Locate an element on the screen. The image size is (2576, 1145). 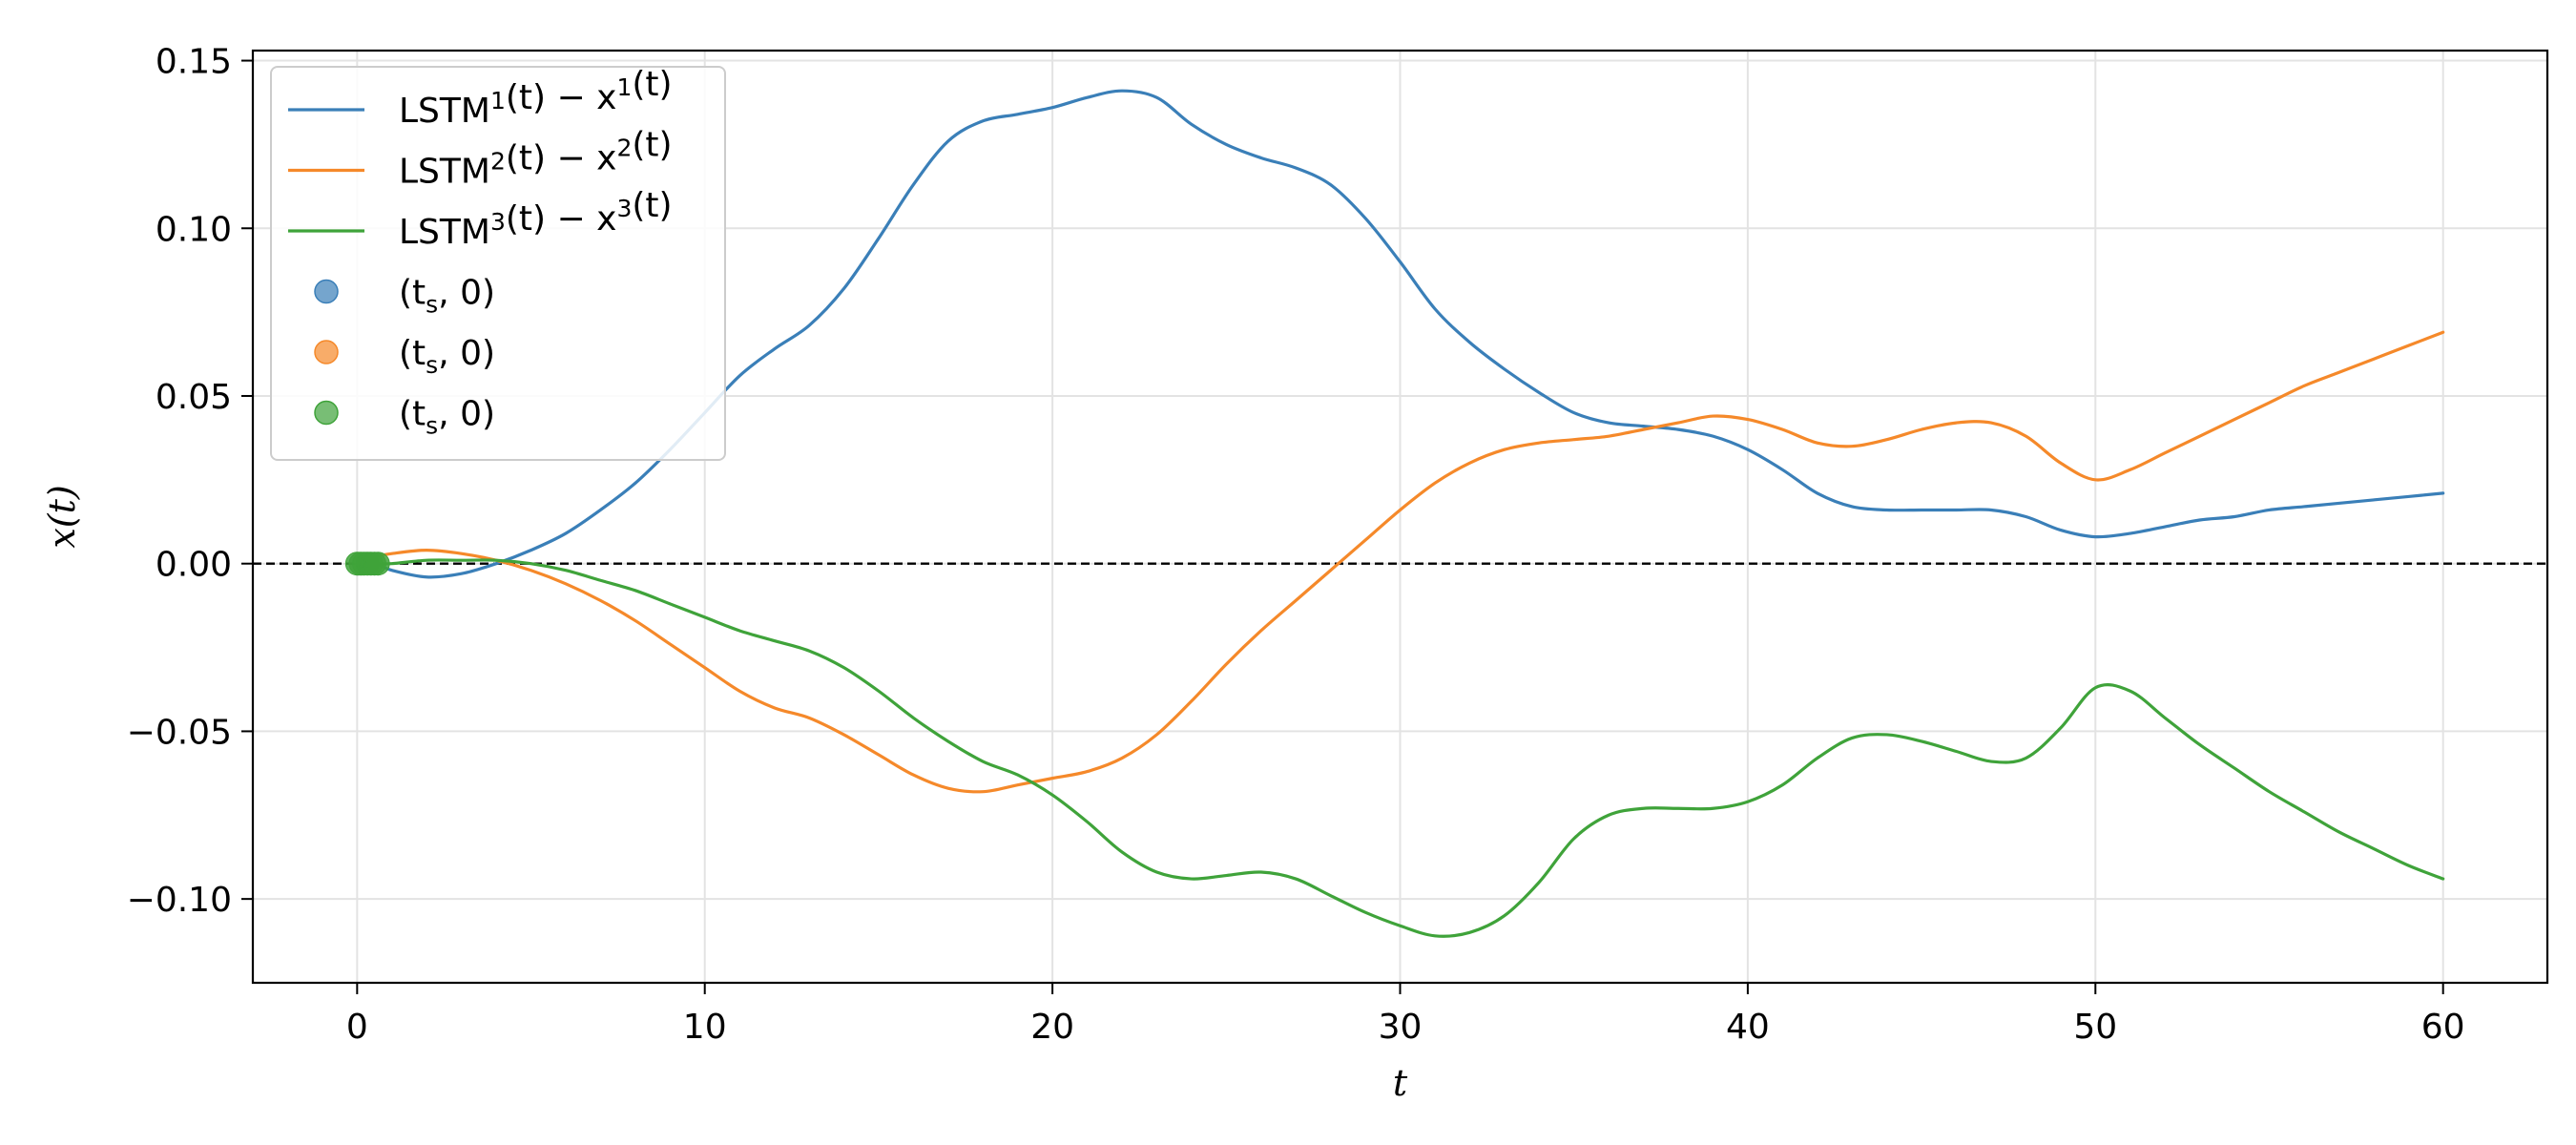
legend-marker-label-2: (ts, 0) is located at coordinates (447, 356).